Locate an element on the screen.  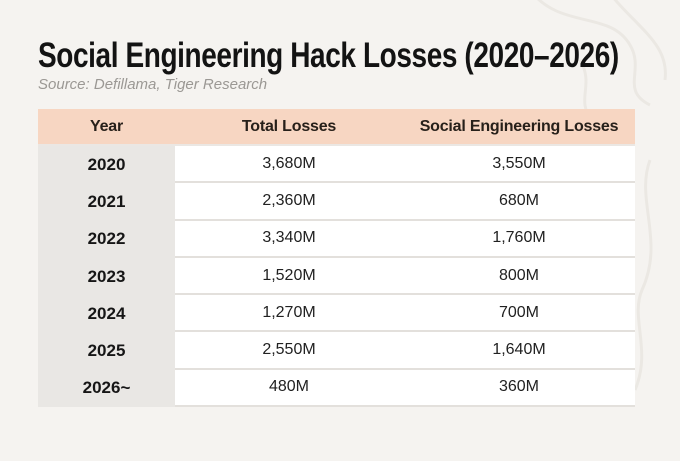
table-row-2021: 2021 2,360M 680M is located at coordinates (336, 202).